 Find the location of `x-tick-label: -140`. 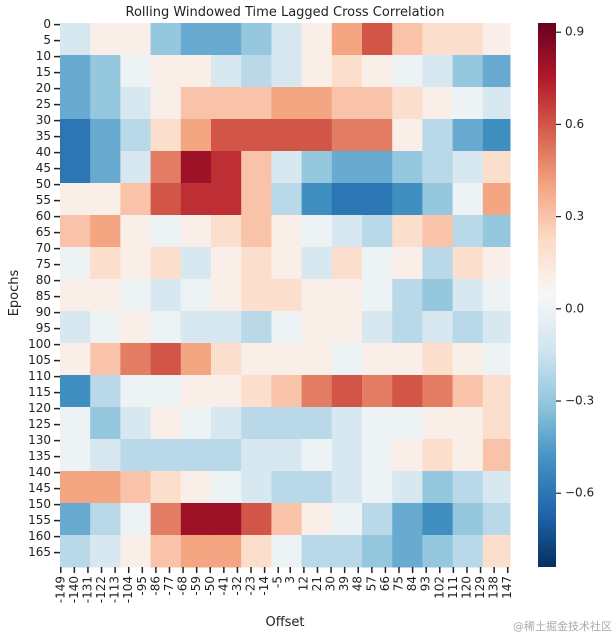

x-tick-label: -140 is located at coordinates (74, 589).